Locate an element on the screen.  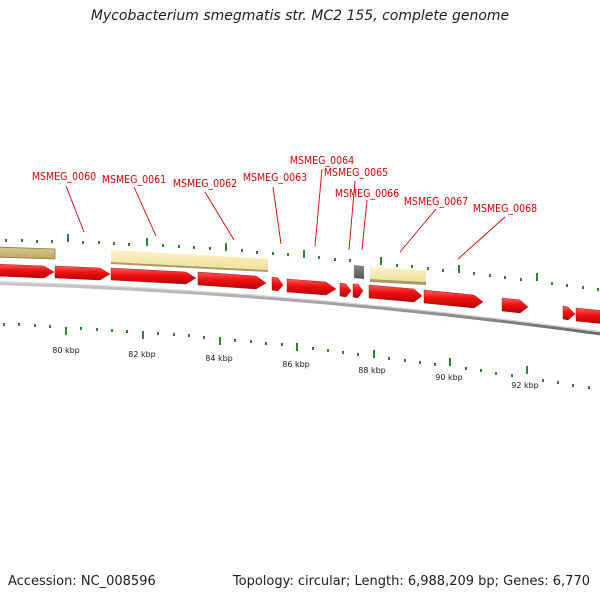
outer-tick-ring is located at coordinates (302, 262).